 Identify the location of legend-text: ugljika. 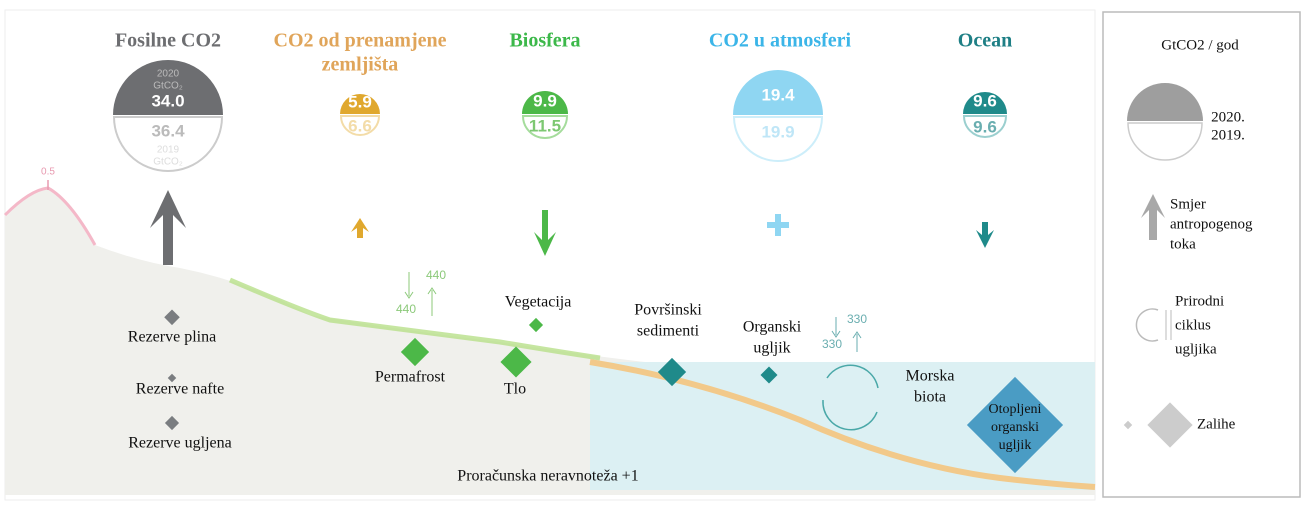
(1196, 349).